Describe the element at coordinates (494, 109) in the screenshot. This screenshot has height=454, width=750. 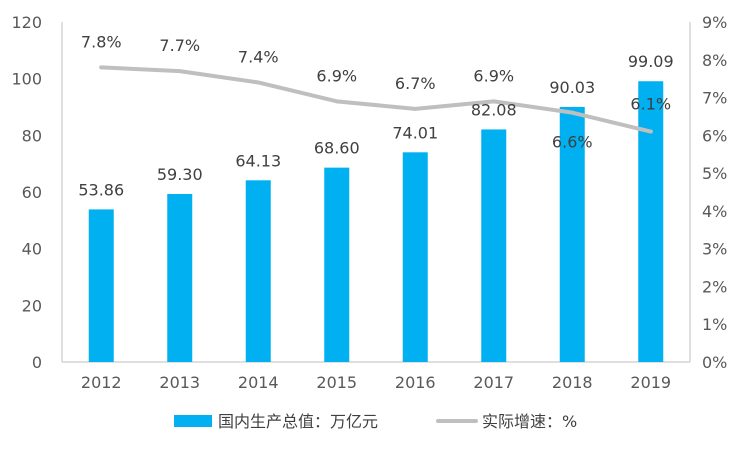
I see `gdp-bar-label: 82.08` at that location.